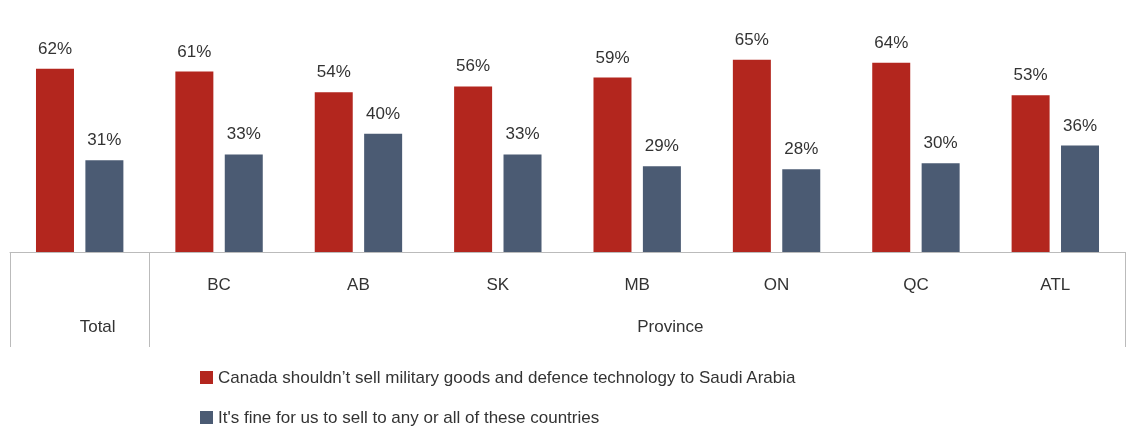 The image size is (1135, 435). I want to click on legend-label: It's fine for us to sell to any or all of these countries, so click(409, 417).